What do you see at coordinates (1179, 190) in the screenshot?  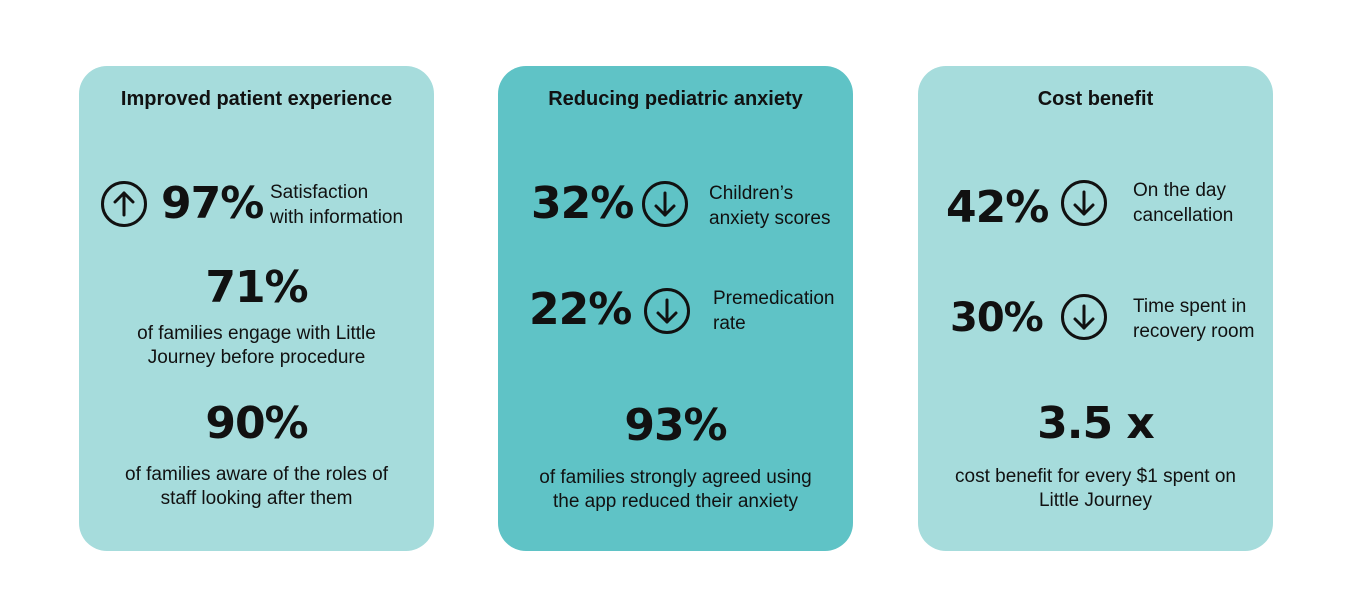 I see `stat-label-line: On the day` at bounding box center [1179, 190].